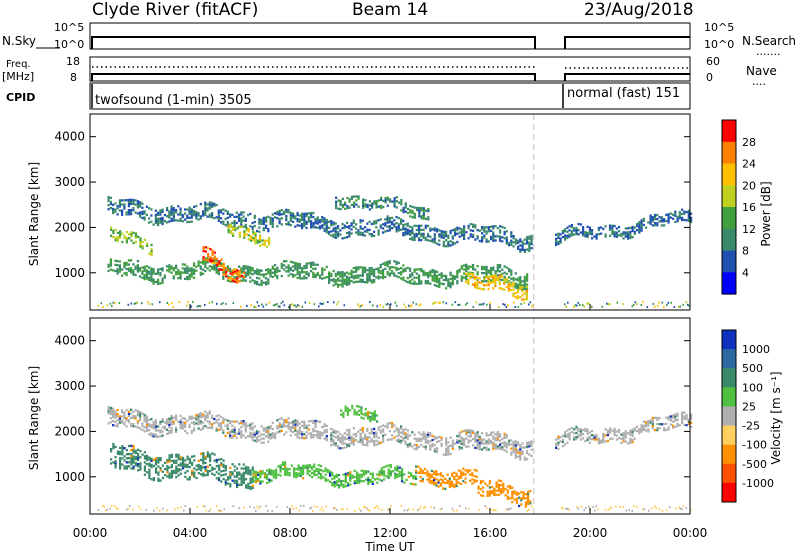 The height and width of the screenshot is (554, 800). I want to click on y-tick-label: 3000, so click(69, 386).